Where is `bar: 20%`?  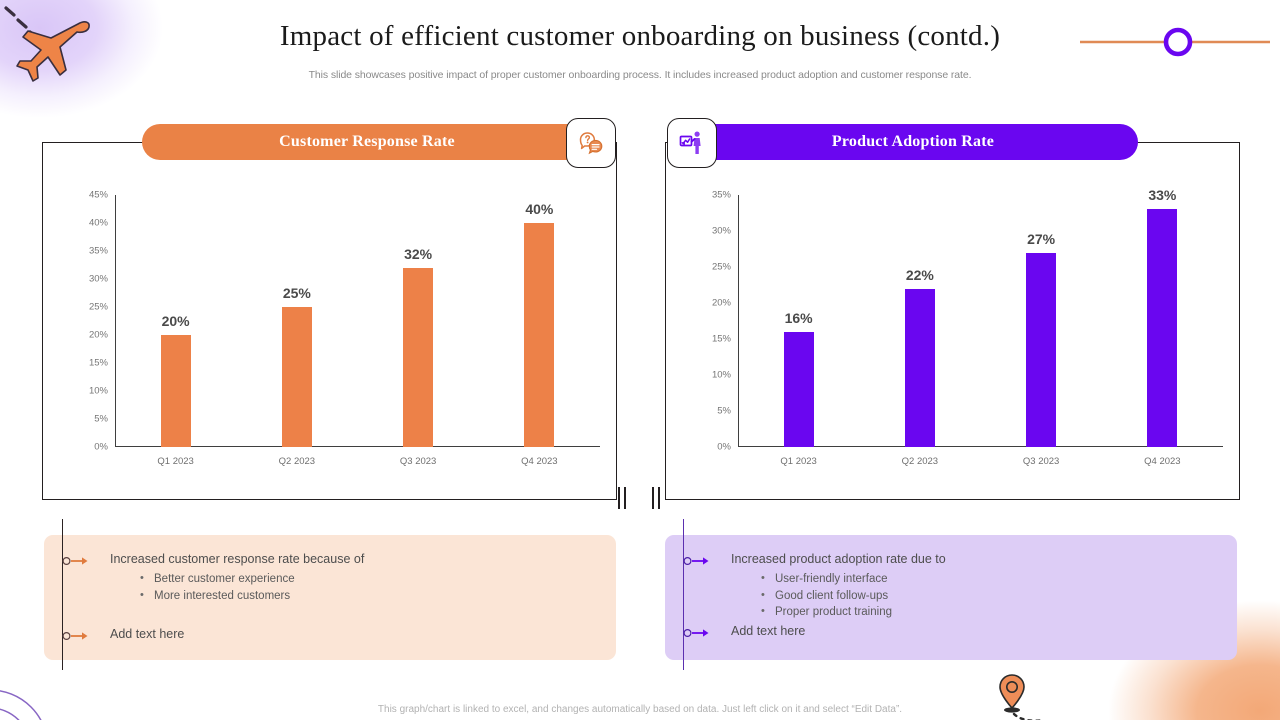 bar: 20% is located at coordinates (175, 380).